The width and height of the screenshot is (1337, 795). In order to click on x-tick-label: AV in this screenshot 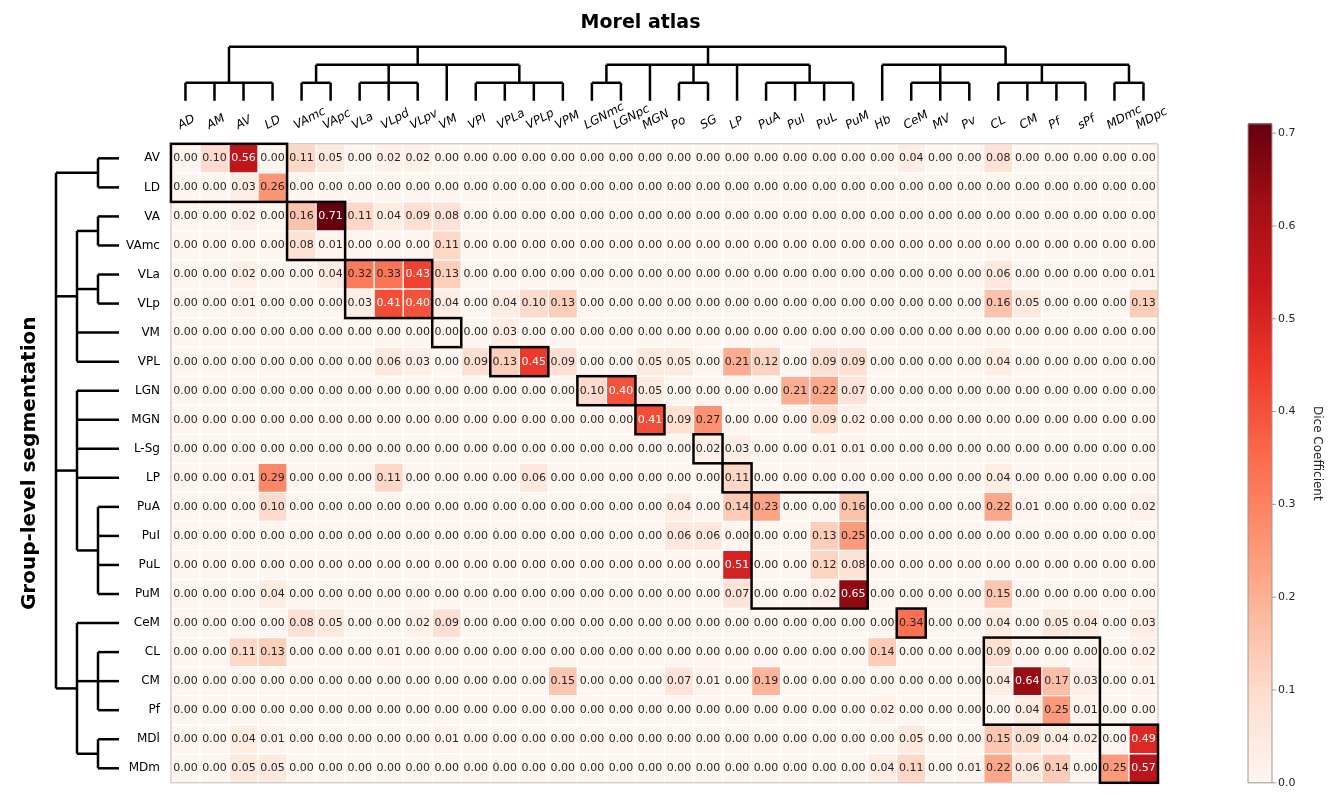, I will do `click(243, 122)`.